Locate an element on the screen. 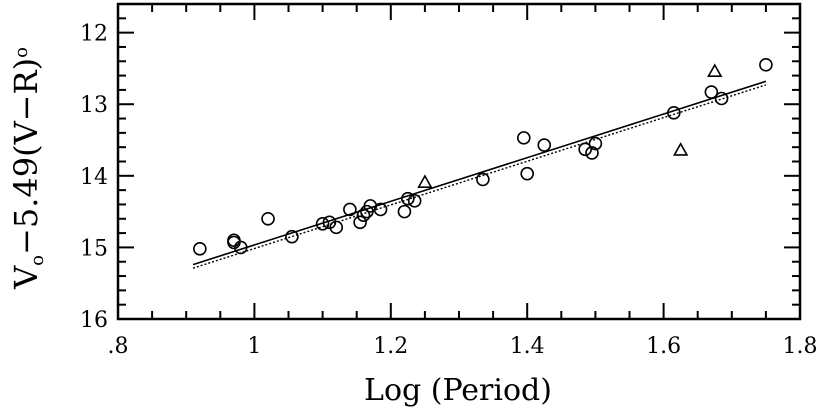 Image resolution: width=817 pixels, height=413 pixels. y-tick-label: 15 is located at coordinates (94, 248).